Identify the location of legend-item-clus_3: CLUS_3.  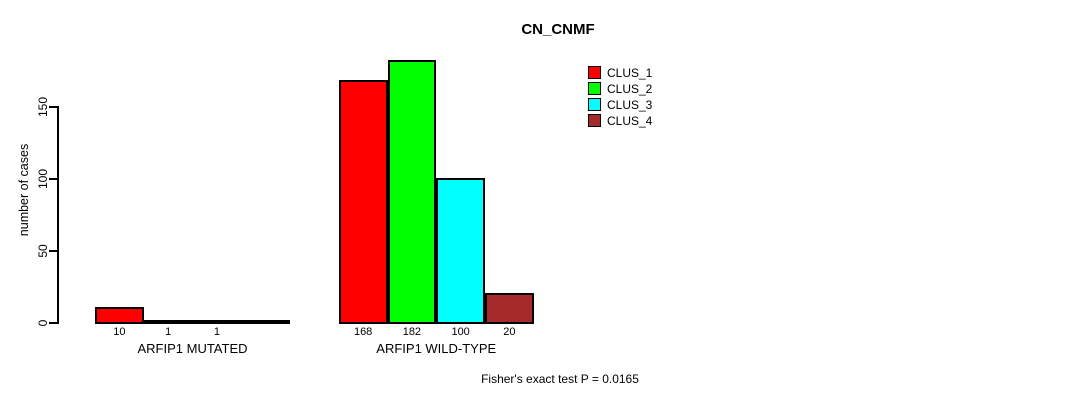
(620, 104).